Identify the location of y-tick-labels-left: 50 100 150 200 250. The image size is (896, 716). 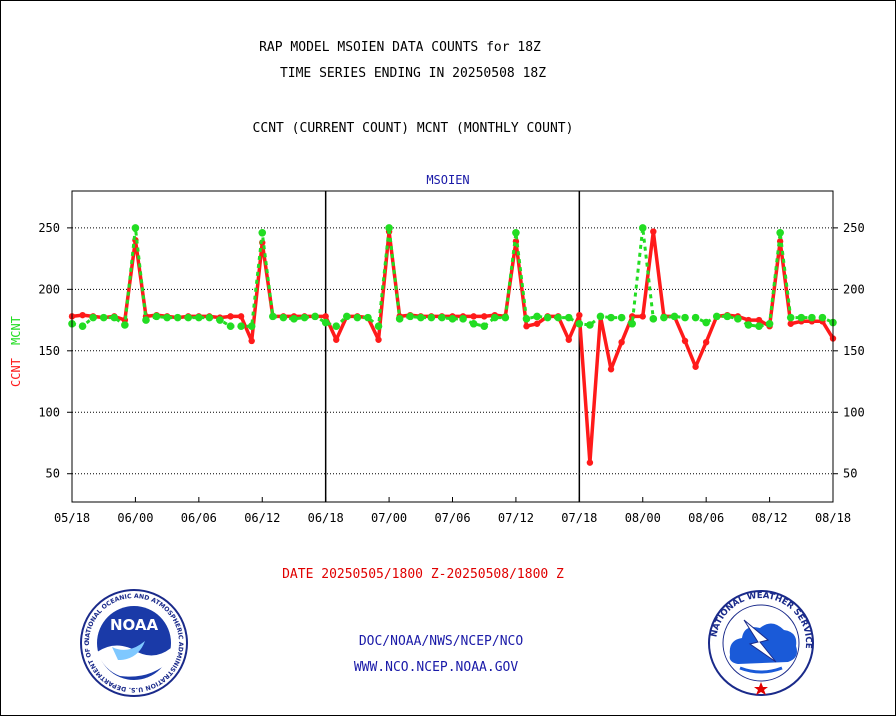
(49, 351).